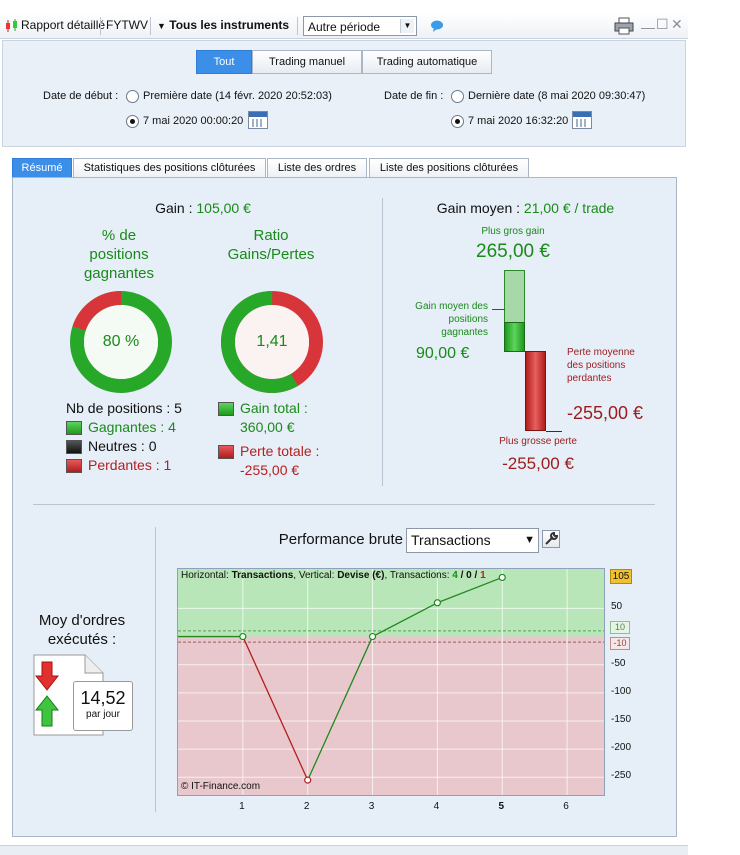 Image resolution: width=740 pixels, height=855 pixels. I want to click on end-last-radio, so click(457, 96).